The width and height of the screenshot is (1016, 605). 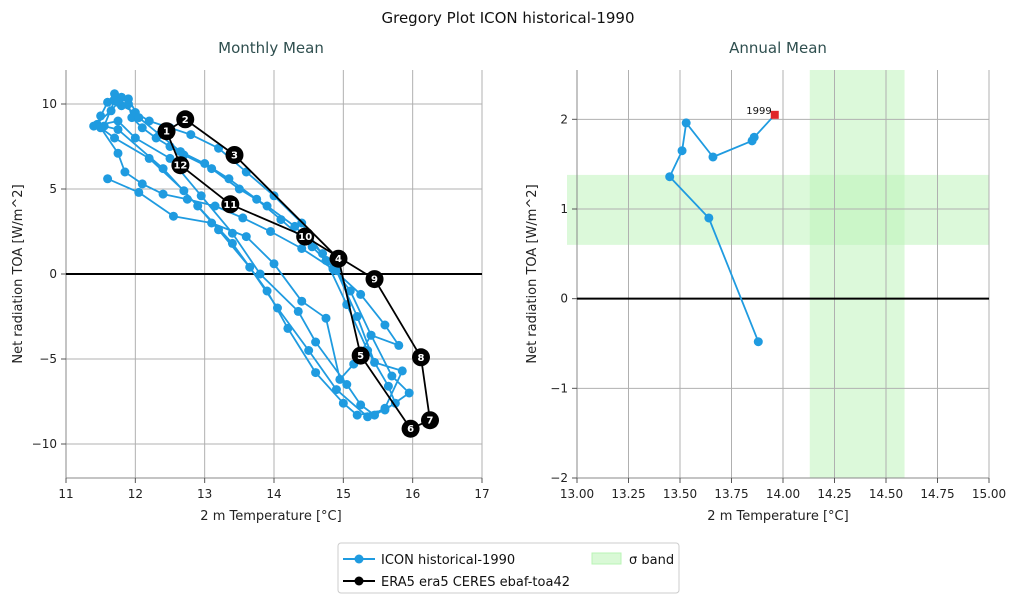 What do you see at coordinates (559, 388) in the screenshot?
I see `y-tick-label: −1` at bounding box center [559, 388].